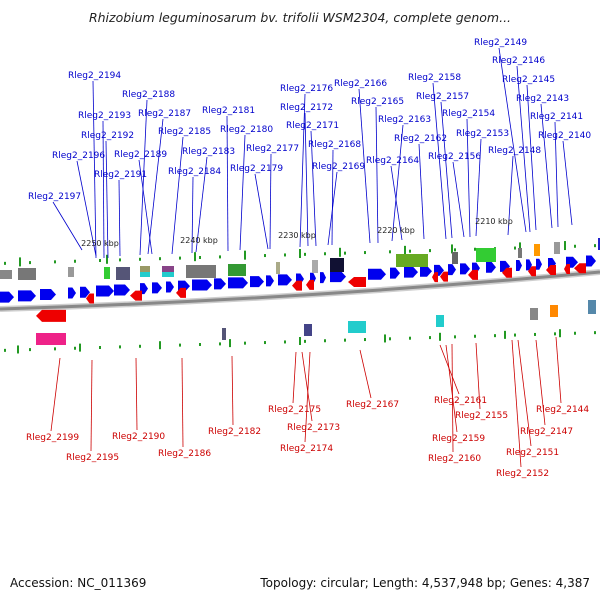 The width and height of the screenshot is (600, 600). I want to click on top-gene-label: Rleg2_2192, so click(107, 136).